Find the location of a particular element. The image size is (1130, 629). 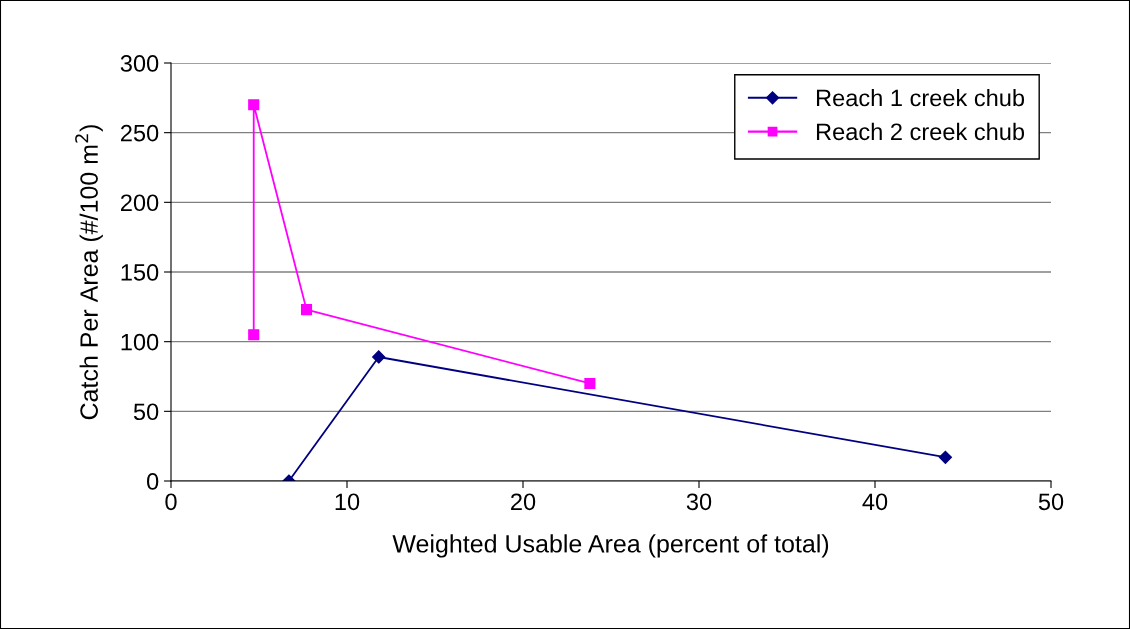

legend-label: Reach 2 creek chub is located at coordinates (920, 131).